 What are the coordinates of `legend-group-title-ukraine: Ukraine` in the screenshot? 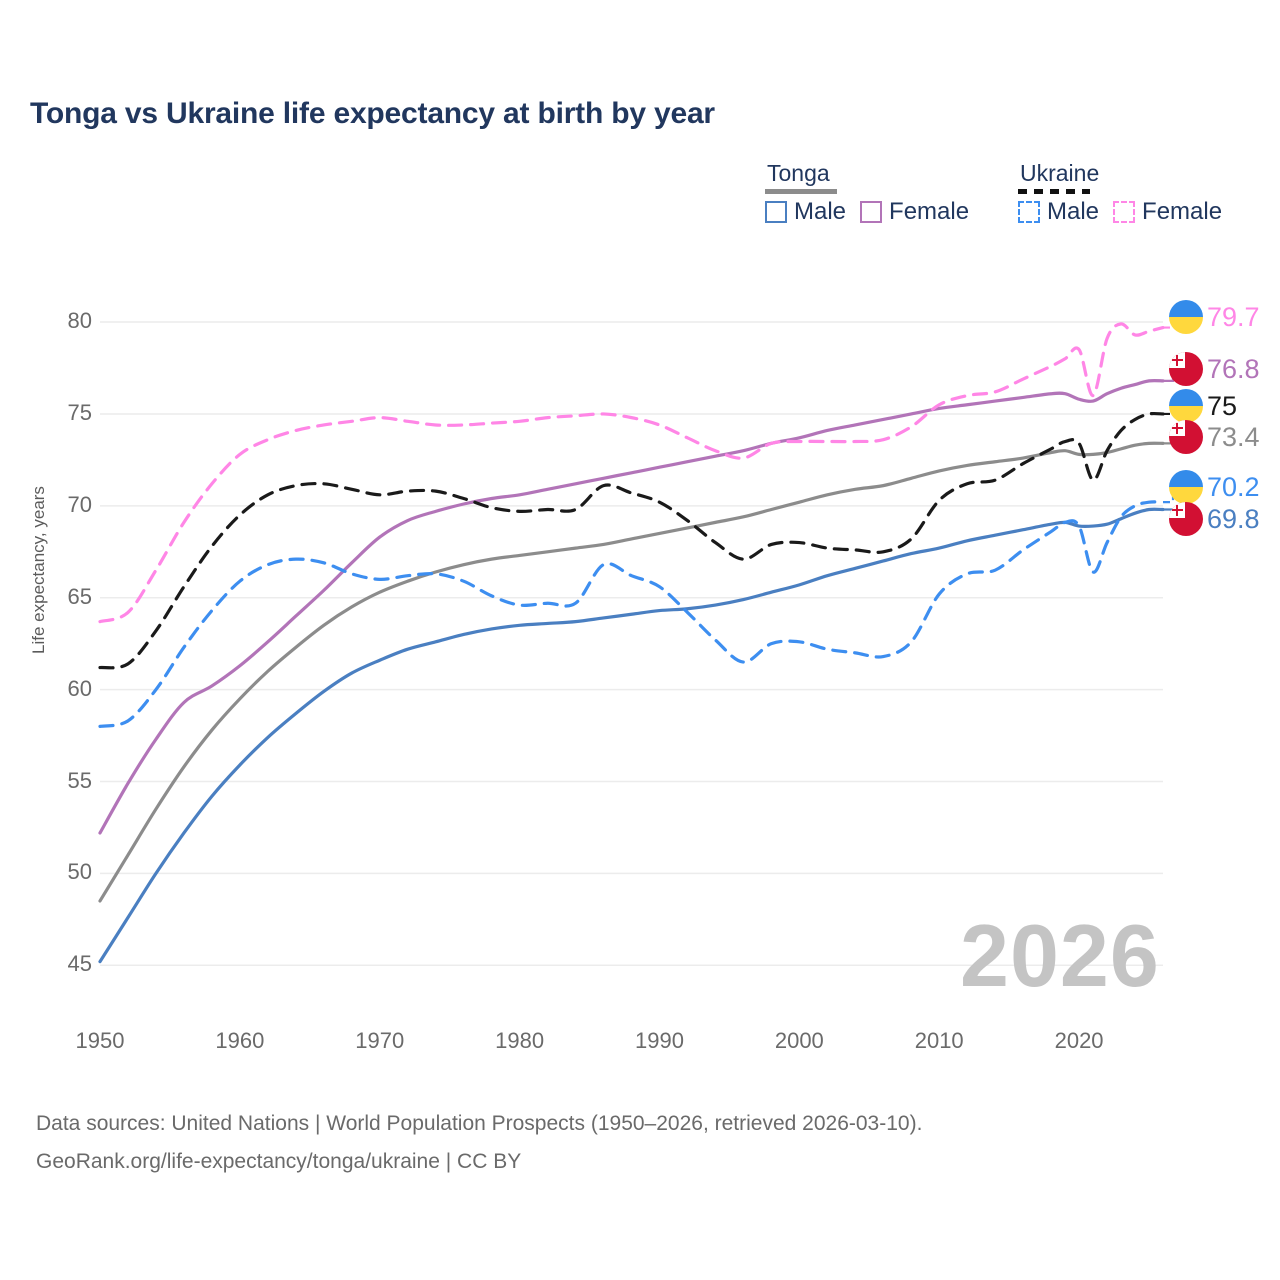 It's located at (1060, 173).